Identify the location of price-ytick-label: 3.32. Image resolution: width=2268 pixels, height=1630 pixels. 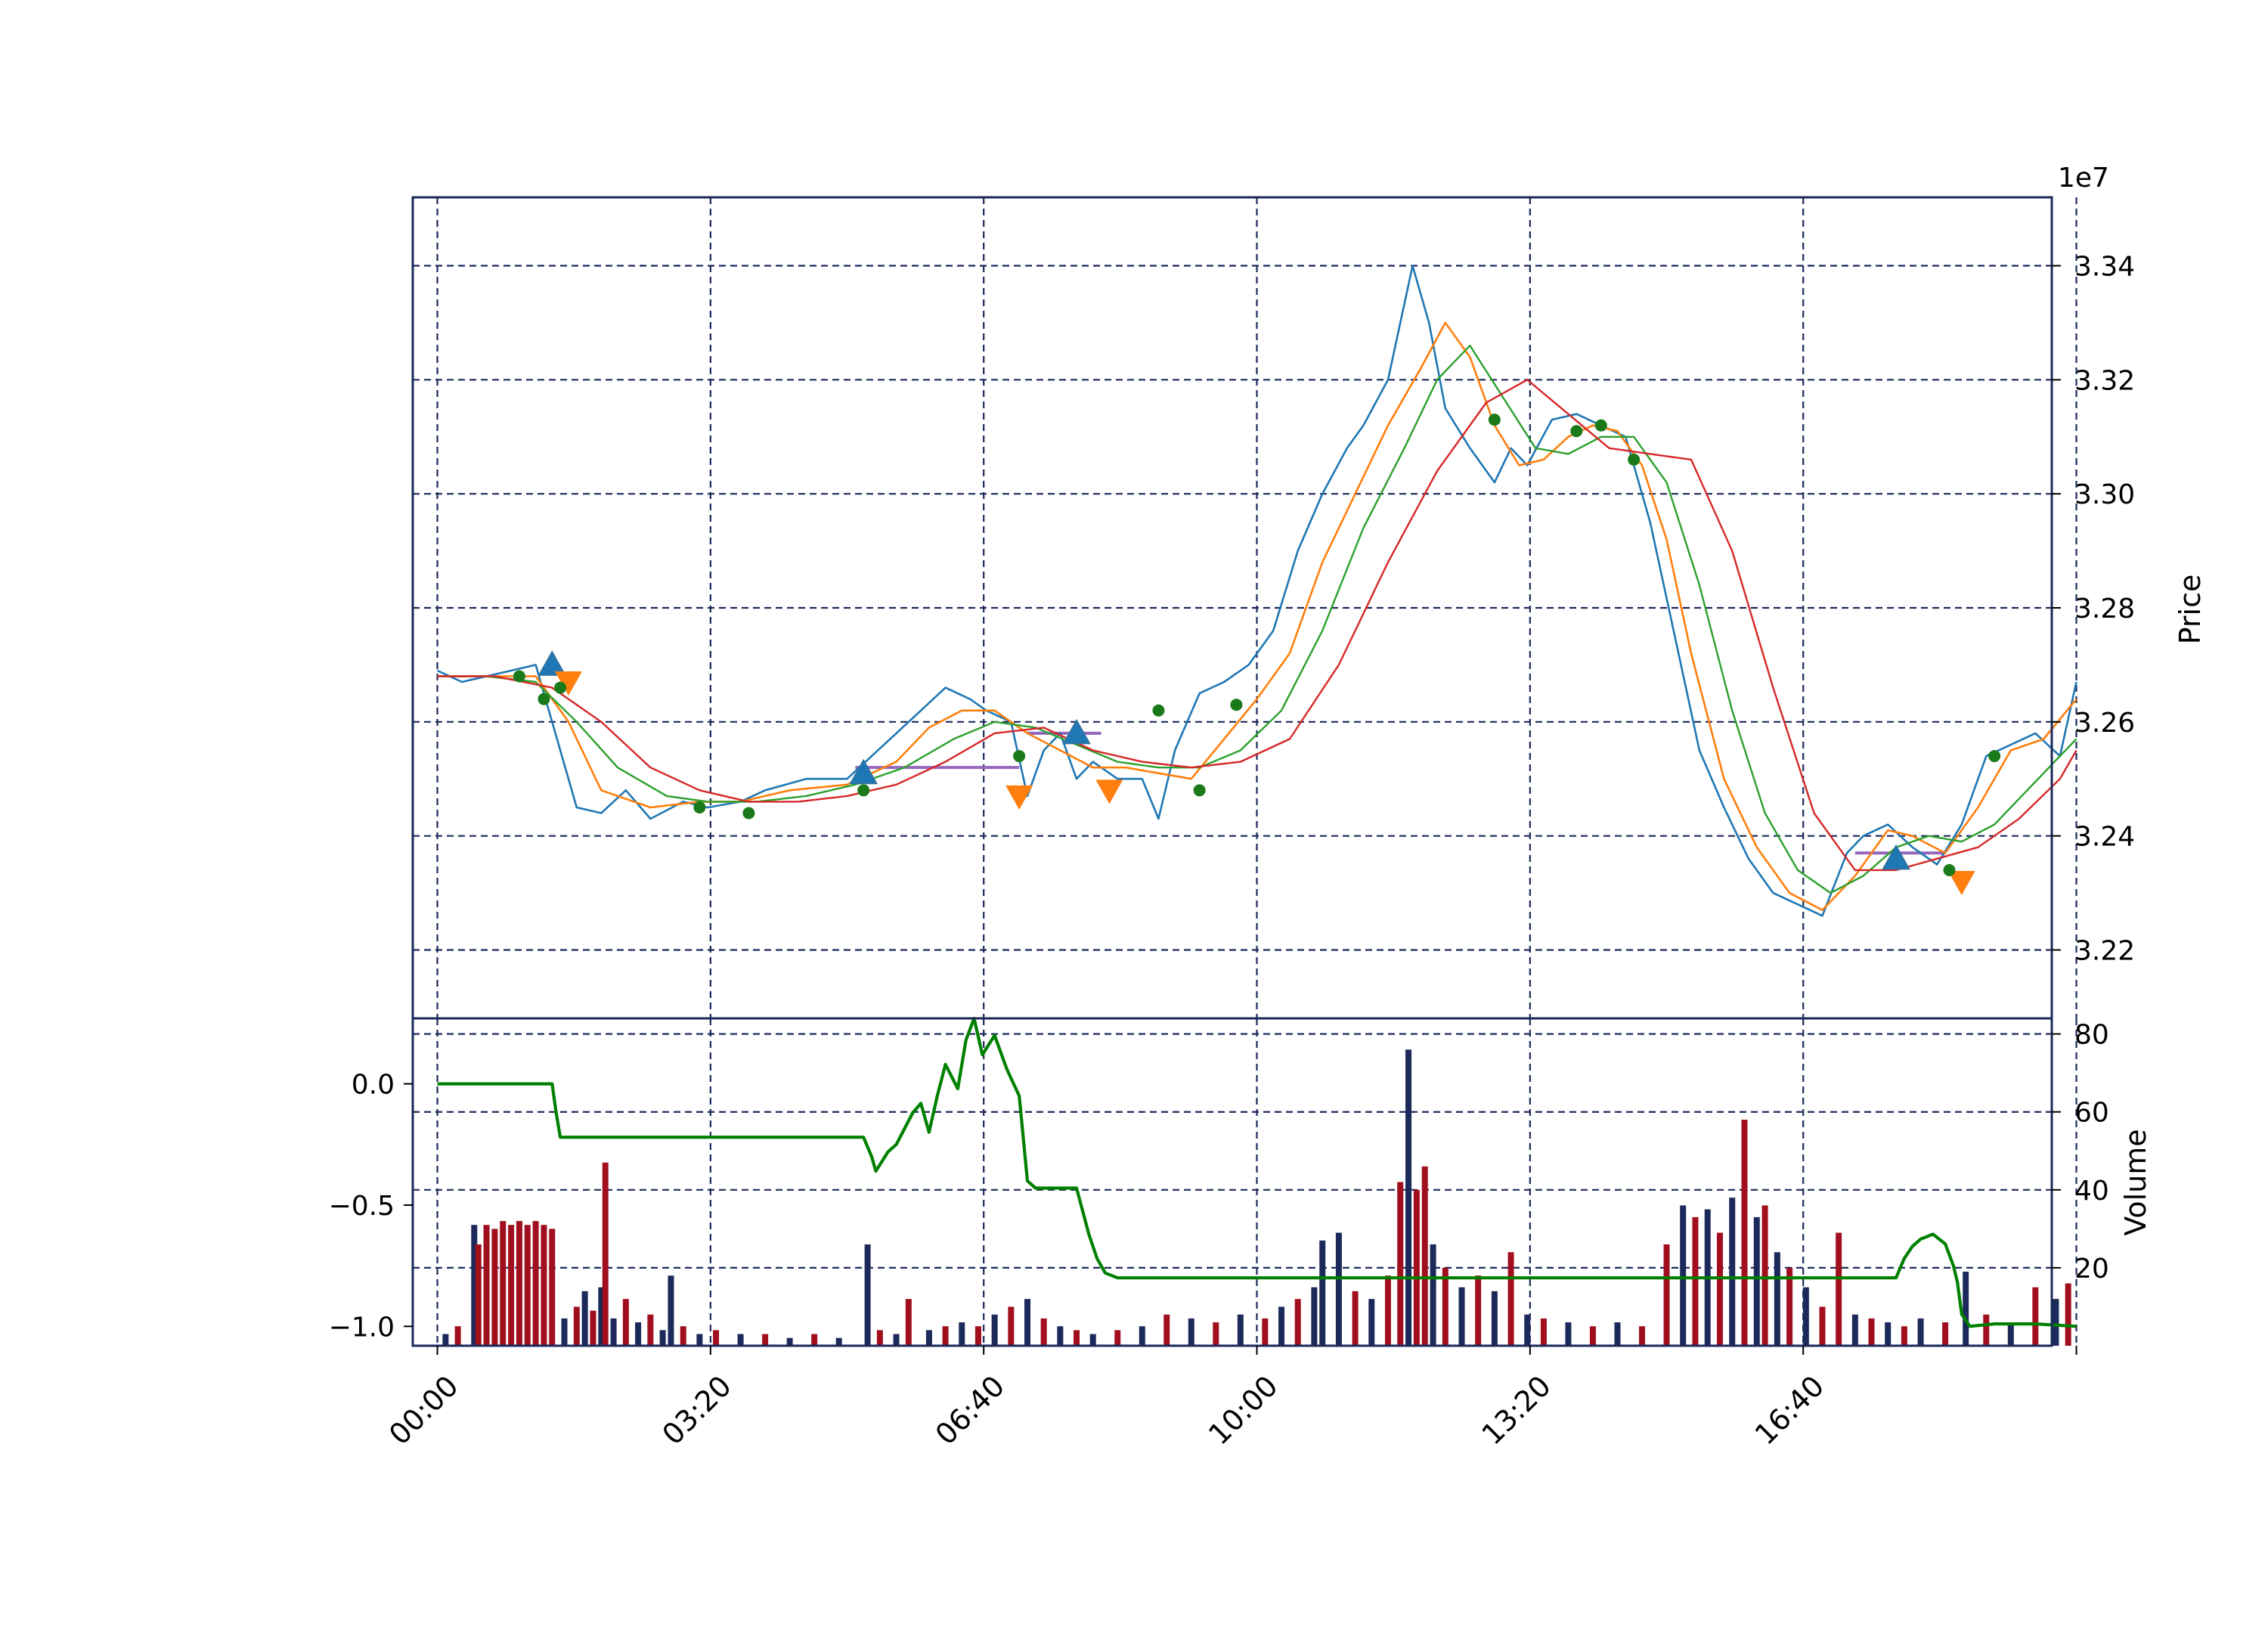
(2105, 380).